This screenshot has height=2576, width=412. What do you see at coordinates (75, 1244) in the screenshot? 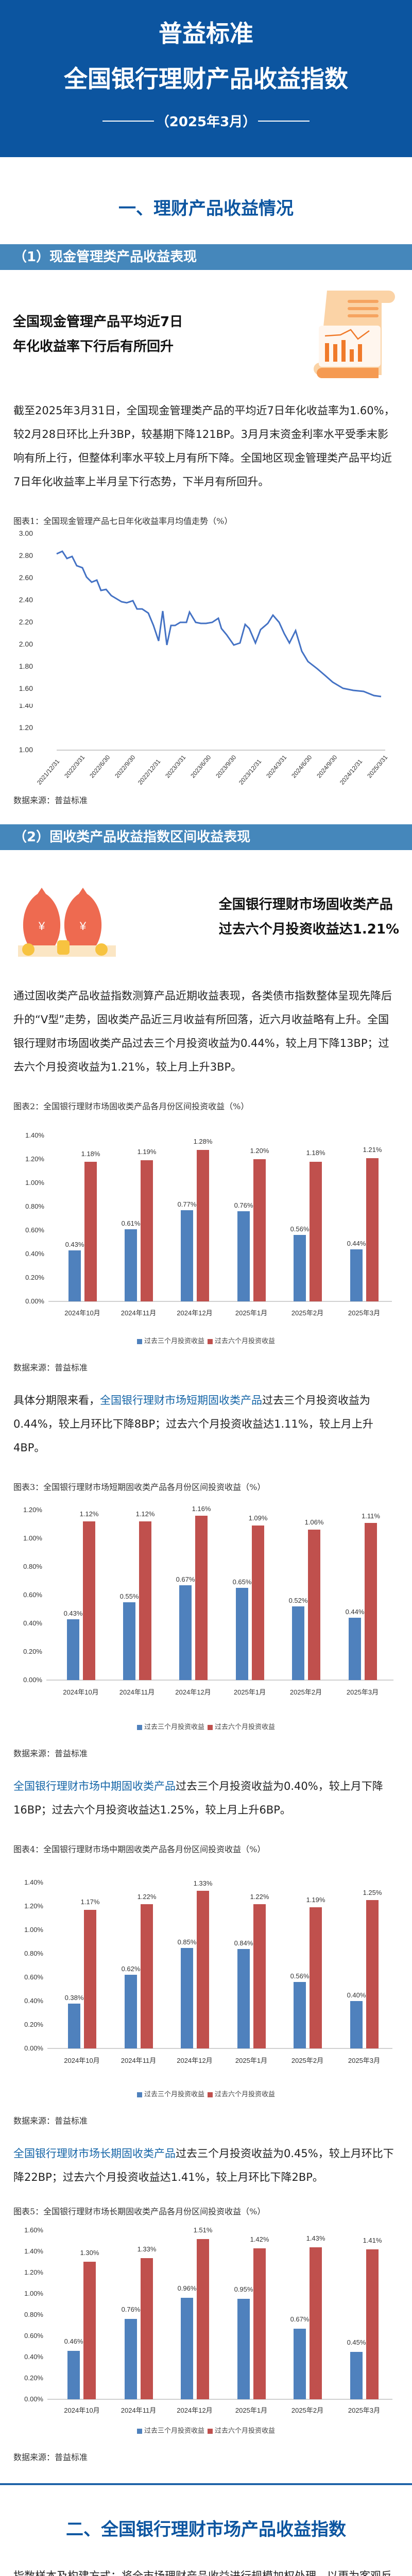
I see `svg-text: 0.43%` at bounding box center [75, 1244].